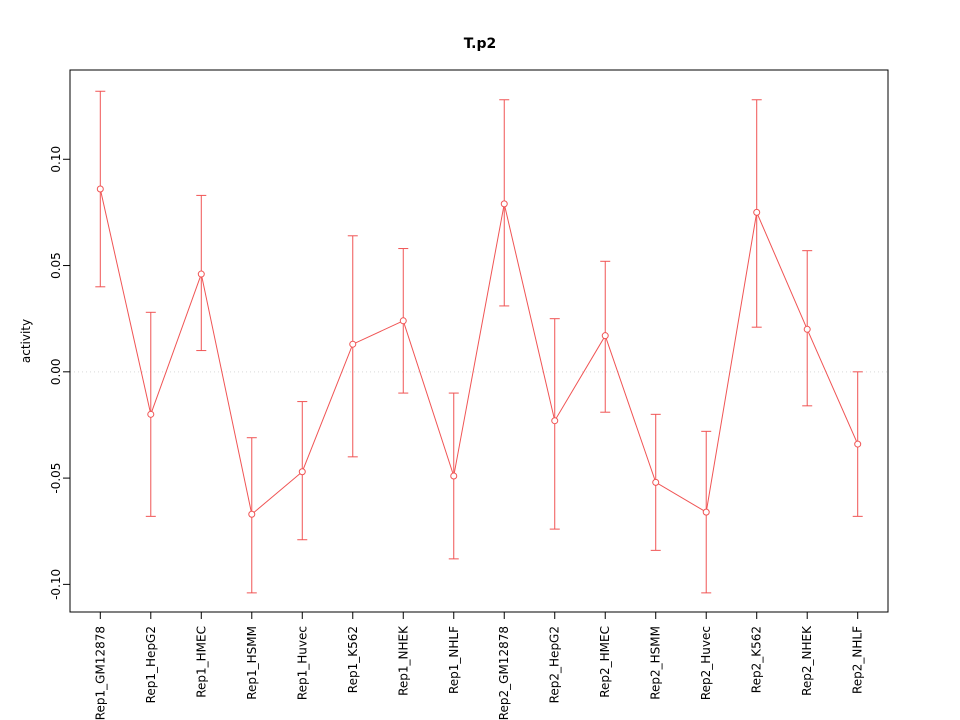 The image size is (960, 720). I want to click on chart-title: T.p2, so click(480, 44).